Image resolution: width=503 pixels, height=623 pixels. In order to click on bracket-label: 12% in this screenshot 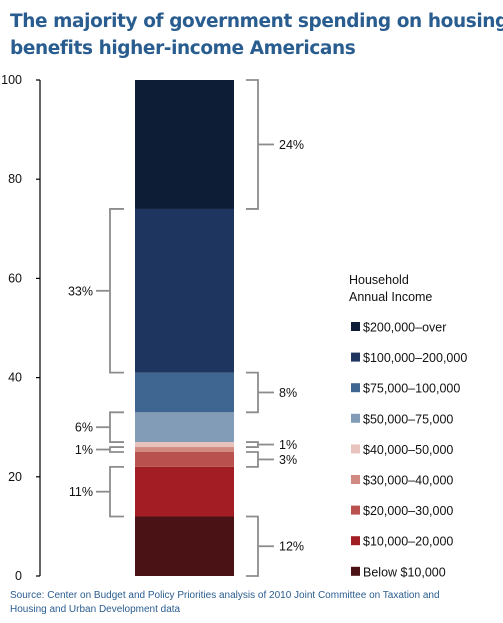, I will do `click(291, 547)`.